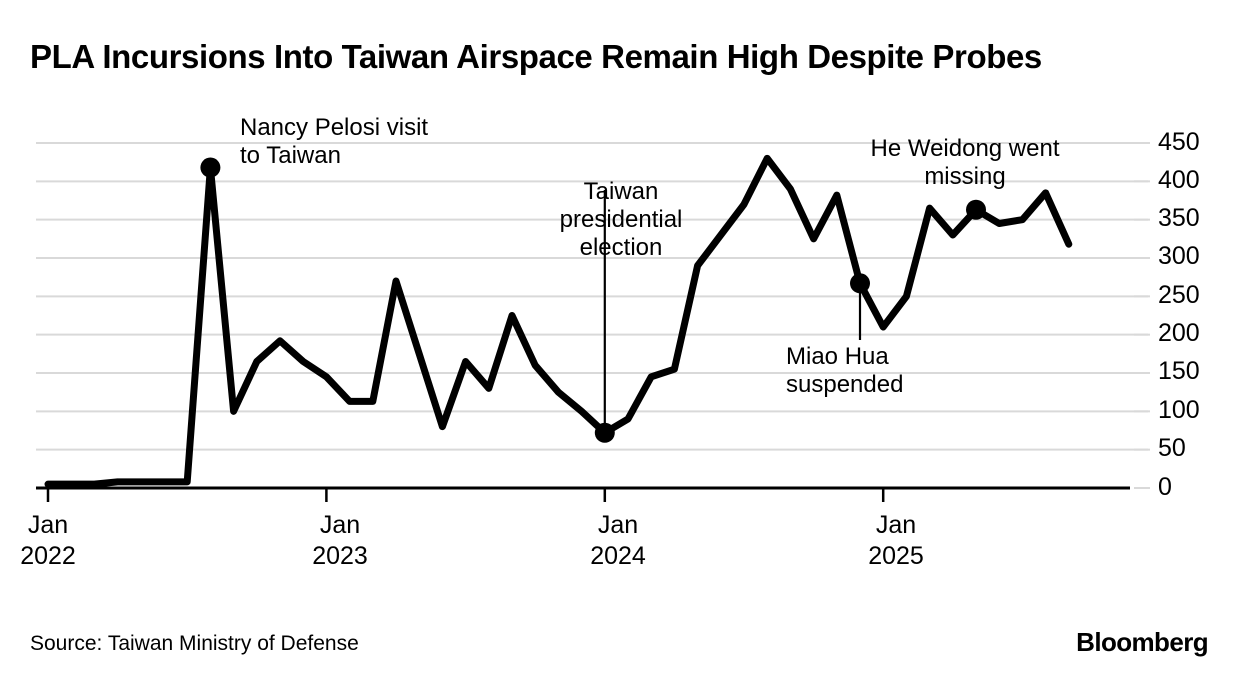 Image resolution: width=1240 pixels, height=688 pixels. What do you see at coordinates (896, 540) in the screenshot?
I see `xtick-label-2025: Jan 2025` at bounding box center [896, 540].